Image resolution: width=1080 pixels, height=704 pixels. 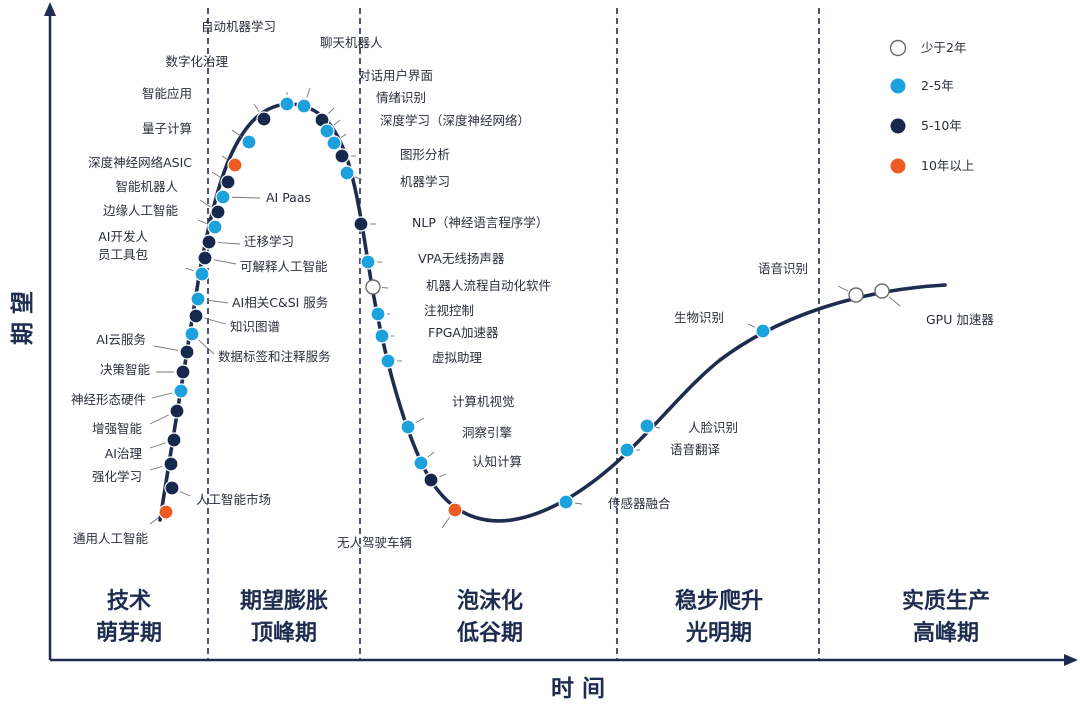 I want to click on technology-label: 增强智能, so click(x=117, y=428).